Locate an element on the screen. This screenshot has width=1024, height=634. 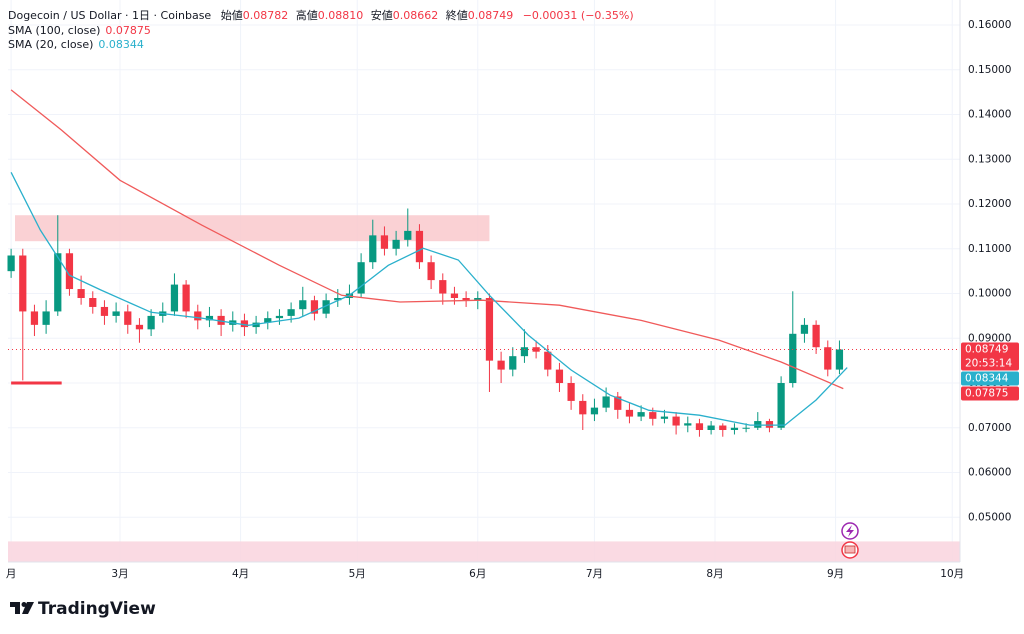
y-tick-label: 0.06000 is located at coordinates (989, 473).